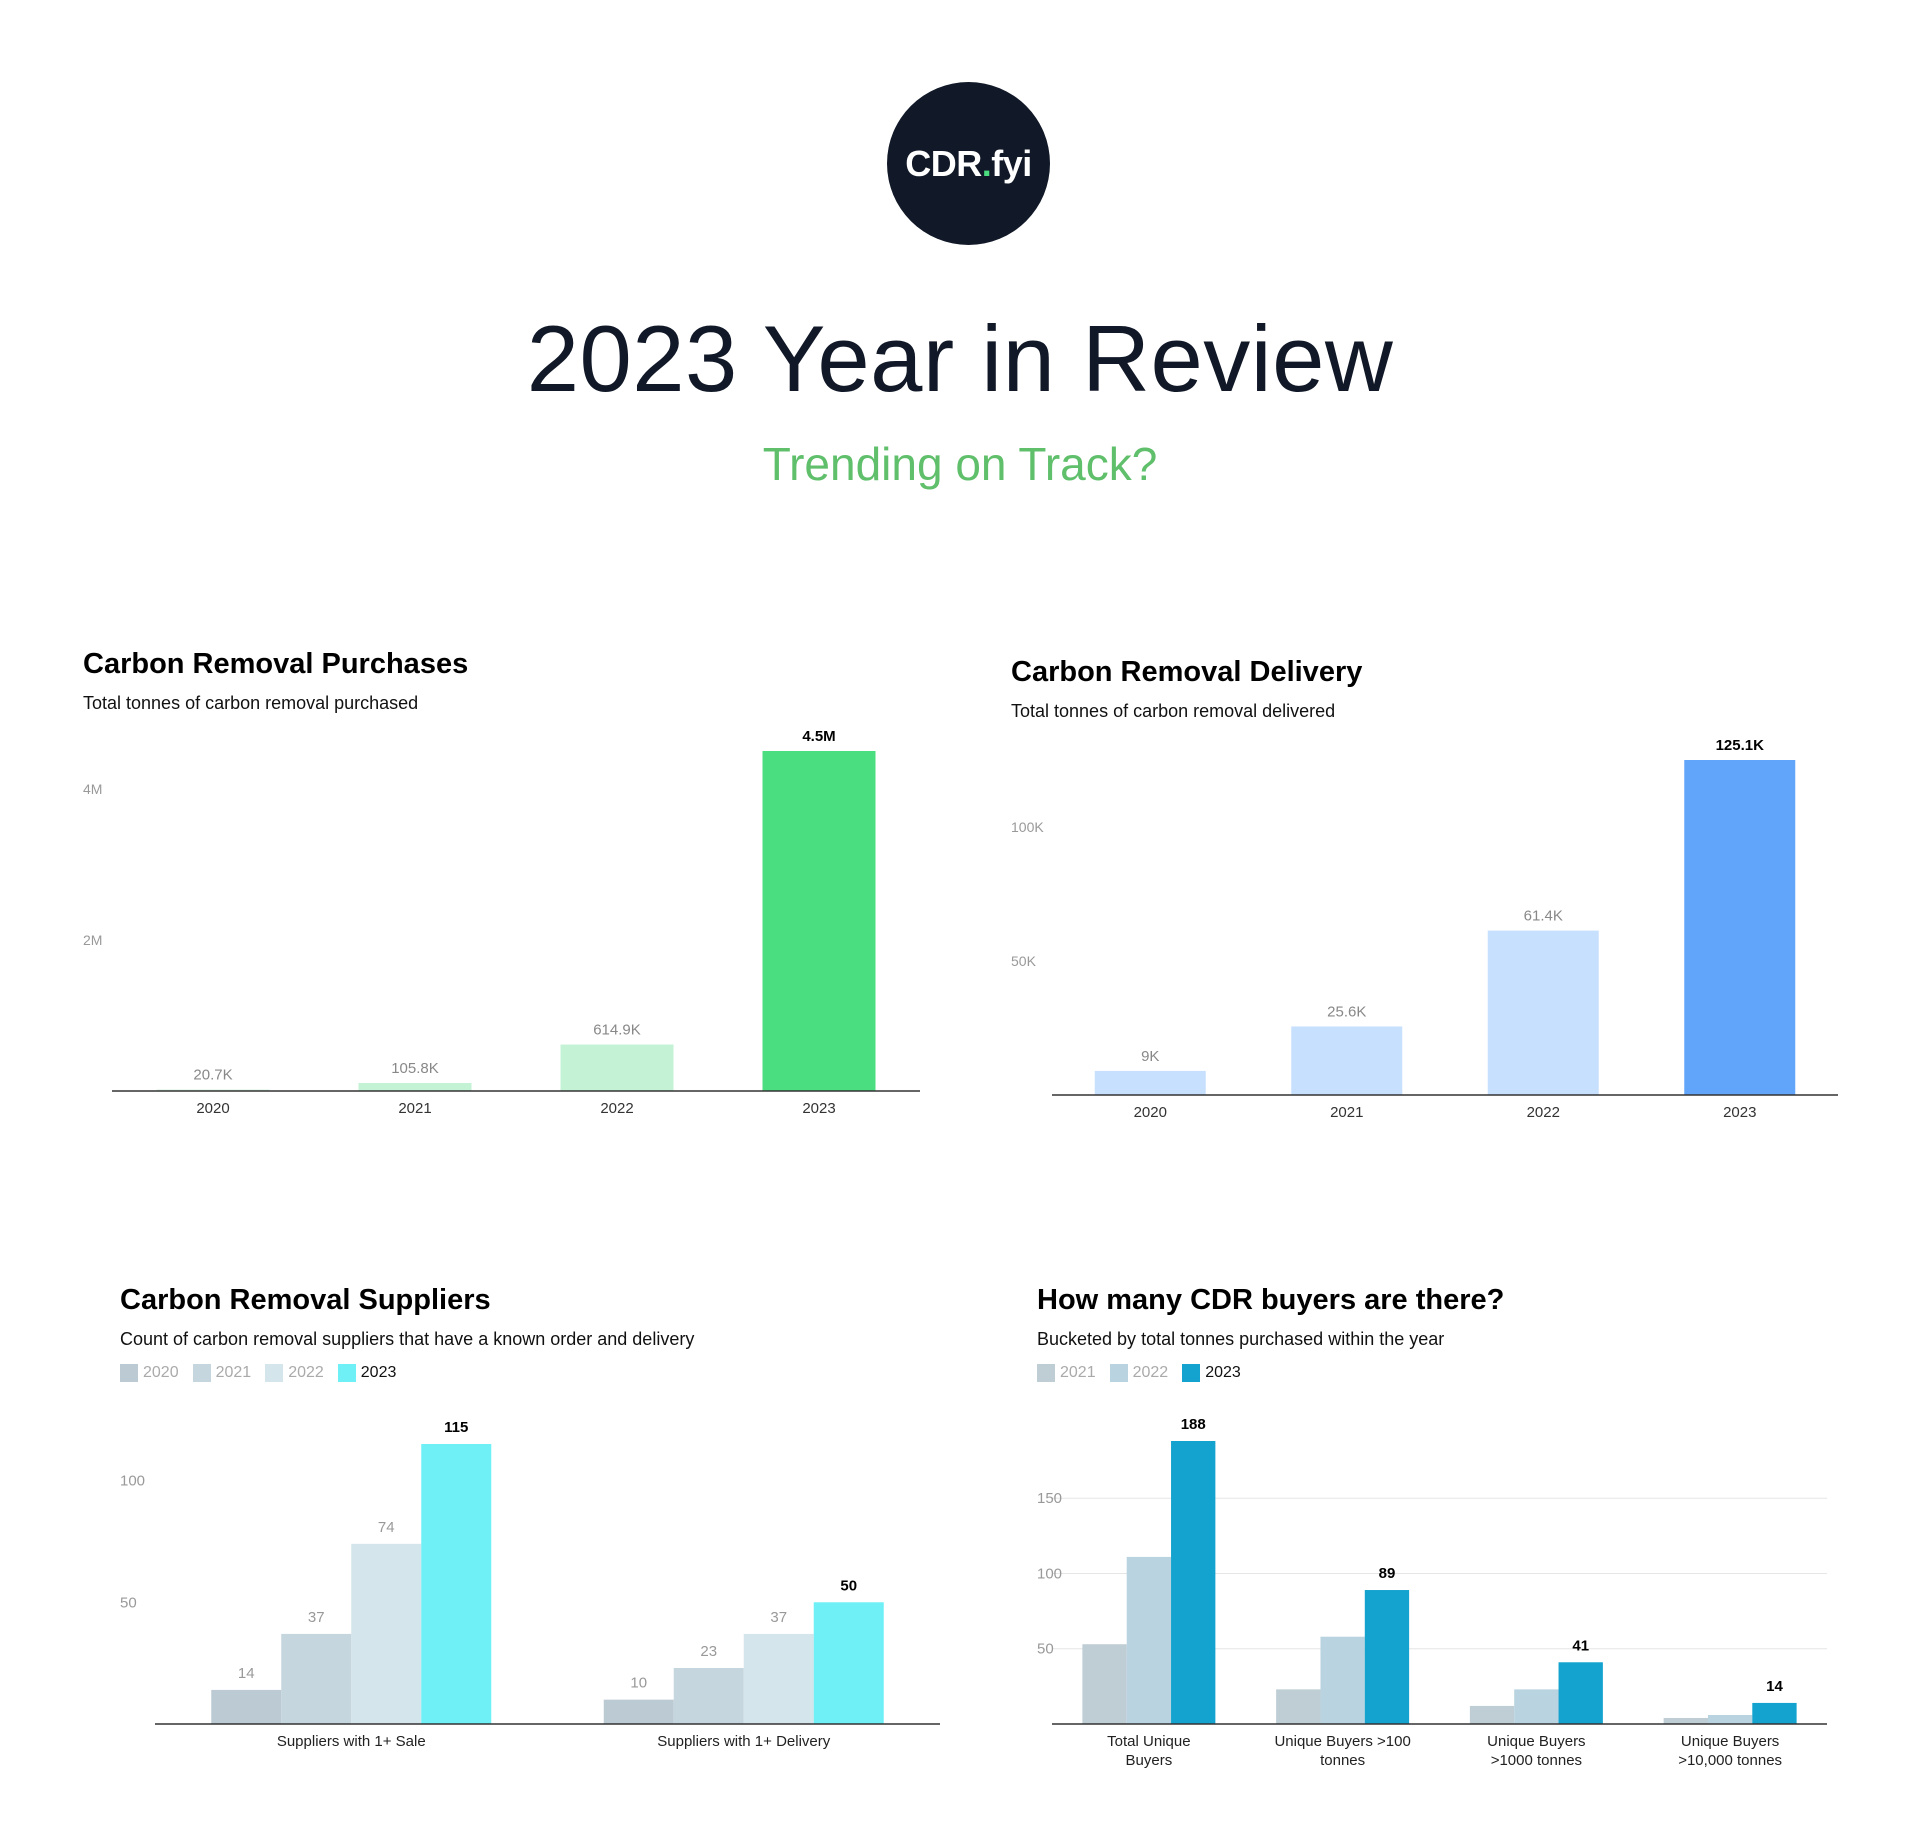 Image resolution: width=1920 pixels, height=1823 pixels. What do you see at coordinates (1543, 1112) in the screenshot?
I see `delivery-x-tick-label: 2022` at bounding box center [1543, 1112].